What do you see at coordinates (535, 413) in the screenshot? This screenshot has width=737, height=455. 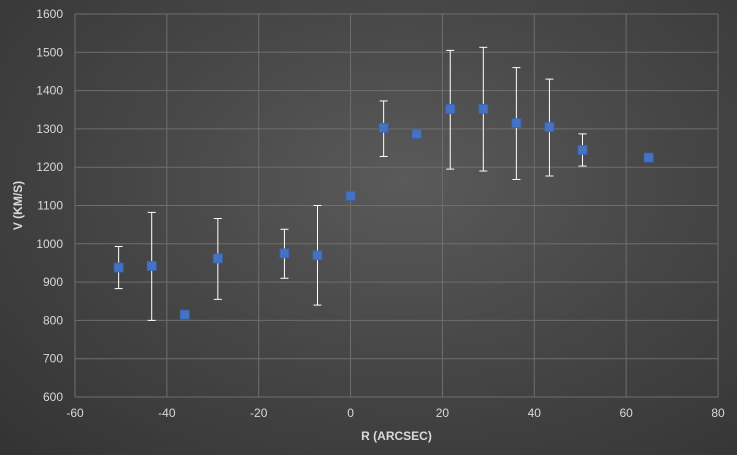 I see `x-tick-label: 40` at bounding box center [535, 413].